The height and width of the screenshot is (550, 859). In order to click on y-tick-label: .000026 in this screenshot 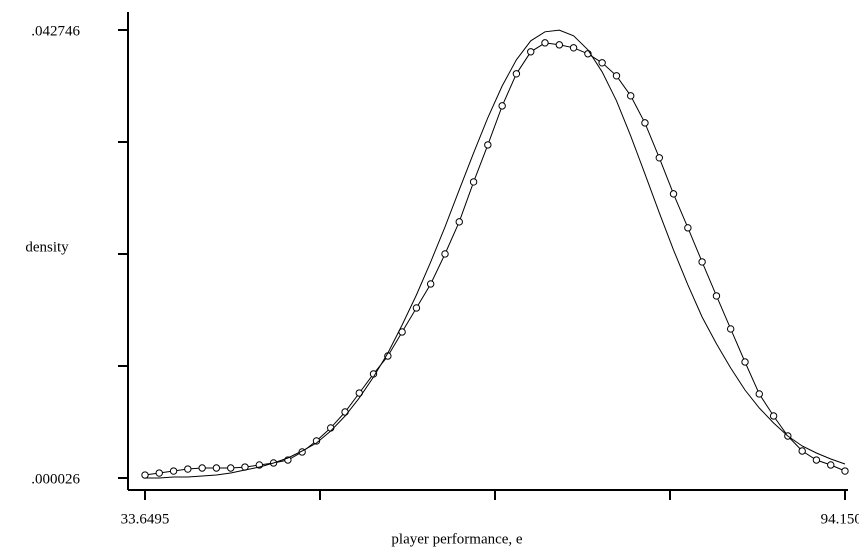, I will do `click(55, 479)`.